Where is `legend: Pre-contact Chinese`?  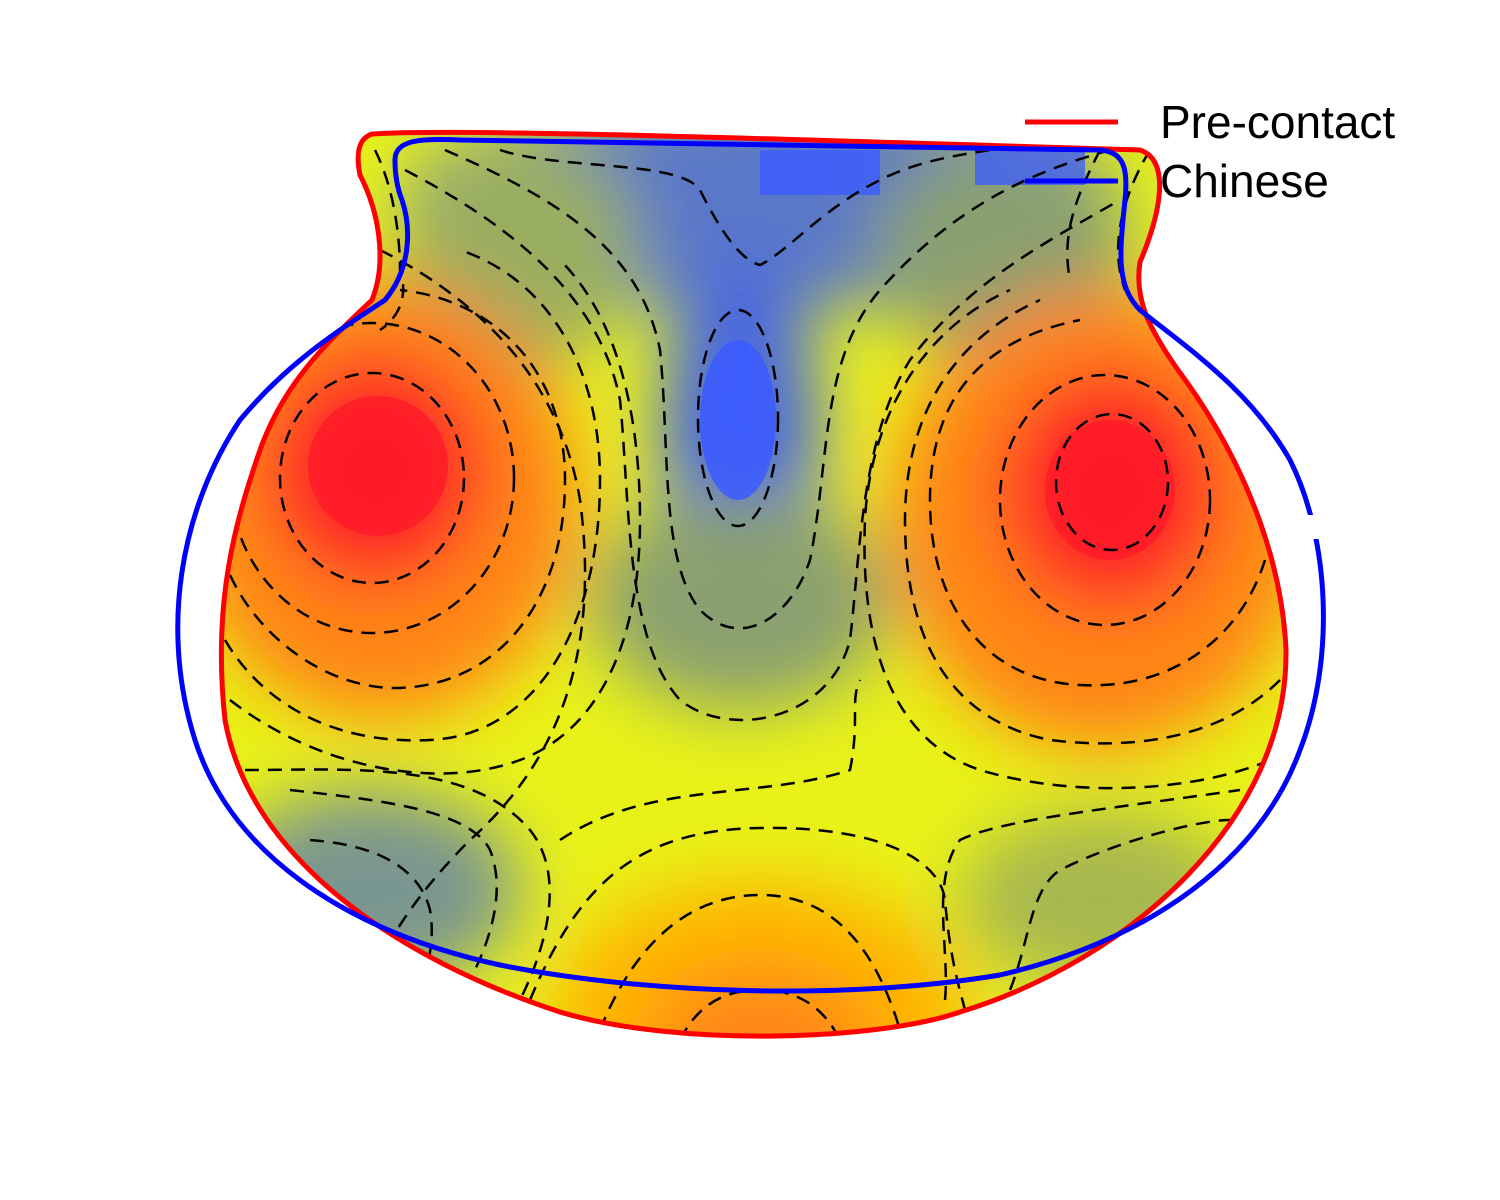
legend: Pre-contact Chinese is located at coordinates (1210, 151).